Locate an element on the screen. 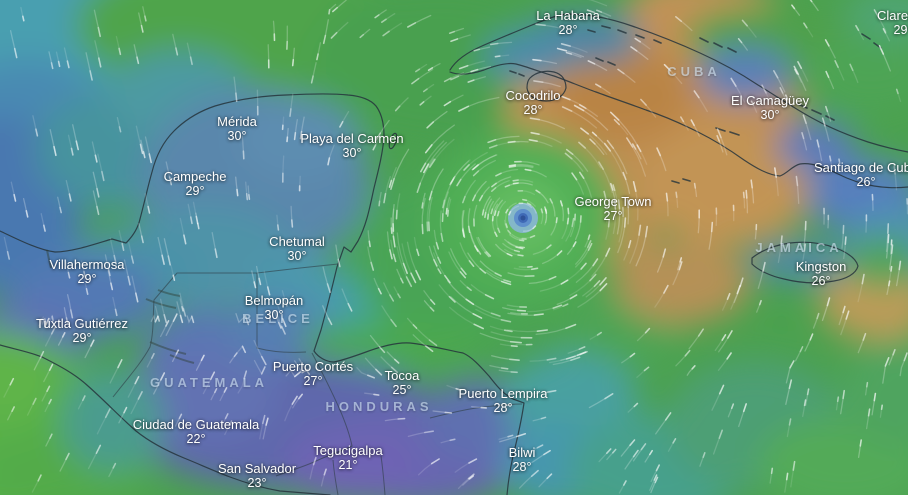 The image size is (908, 495). city-label: Chetumal 30° is located at coordinates (297, 249).